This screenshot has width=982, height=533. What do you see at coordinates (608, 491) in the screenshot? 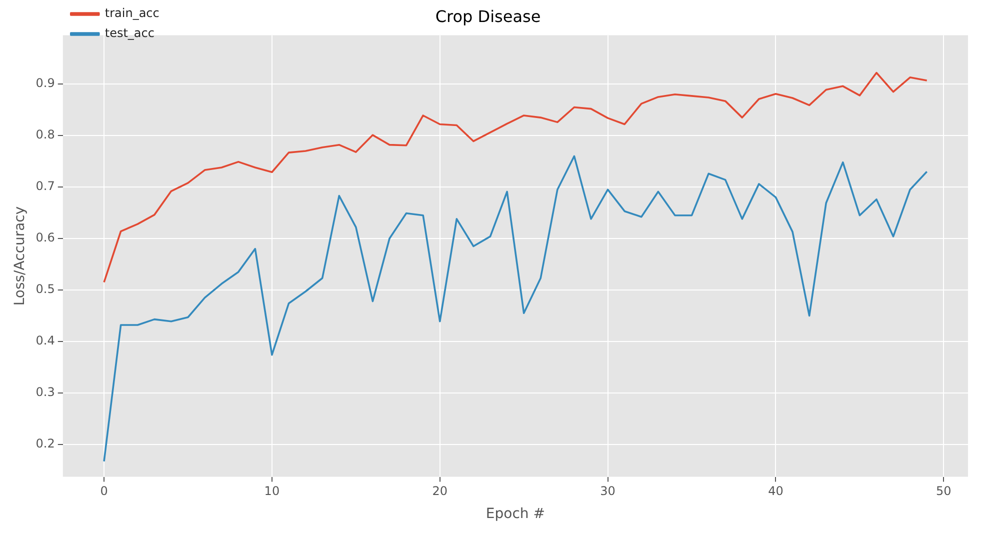
I see `x-tick-label: 30` at bounding box center [608, 491].